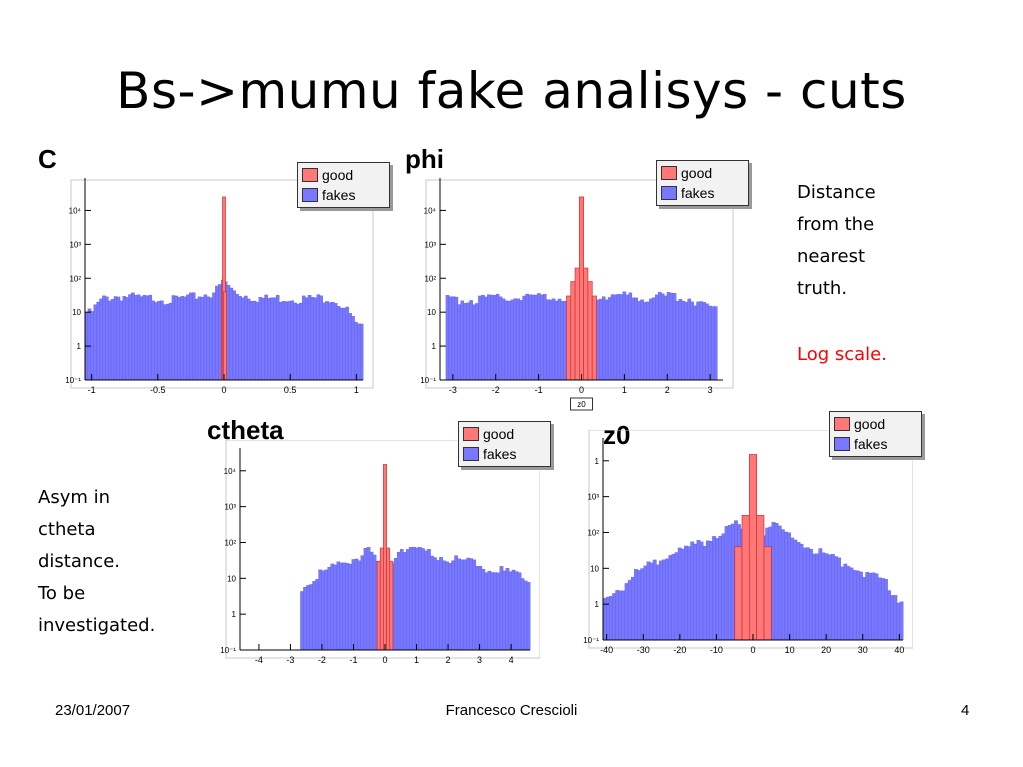 The width and height of the screenshot is (1023, 767). Describe the element at coordinates (430, 210) in the screenshot. I see `y-tick-label: 10⁴` at that location.